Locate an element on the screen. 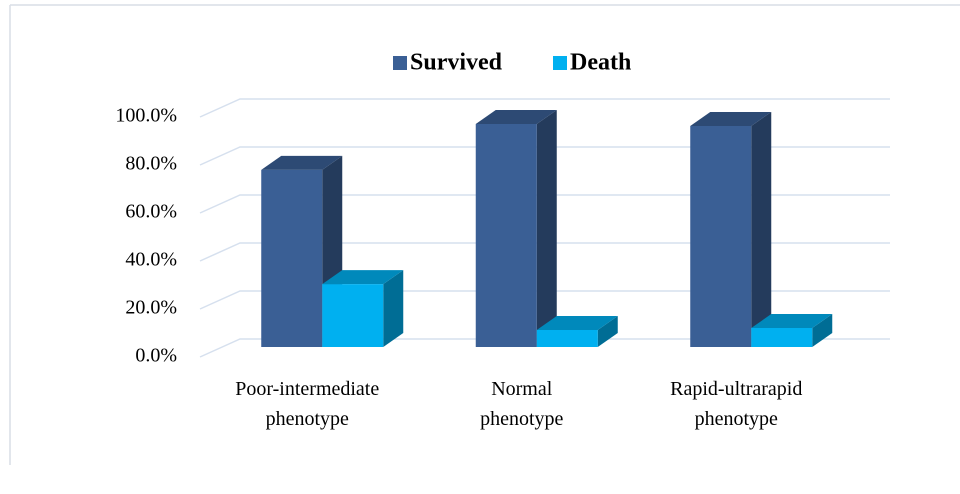 Image resolution: width=960 pixels, height=494 pixels. x-tick-label: Normal phenotype is located at coordinates (521, 404).